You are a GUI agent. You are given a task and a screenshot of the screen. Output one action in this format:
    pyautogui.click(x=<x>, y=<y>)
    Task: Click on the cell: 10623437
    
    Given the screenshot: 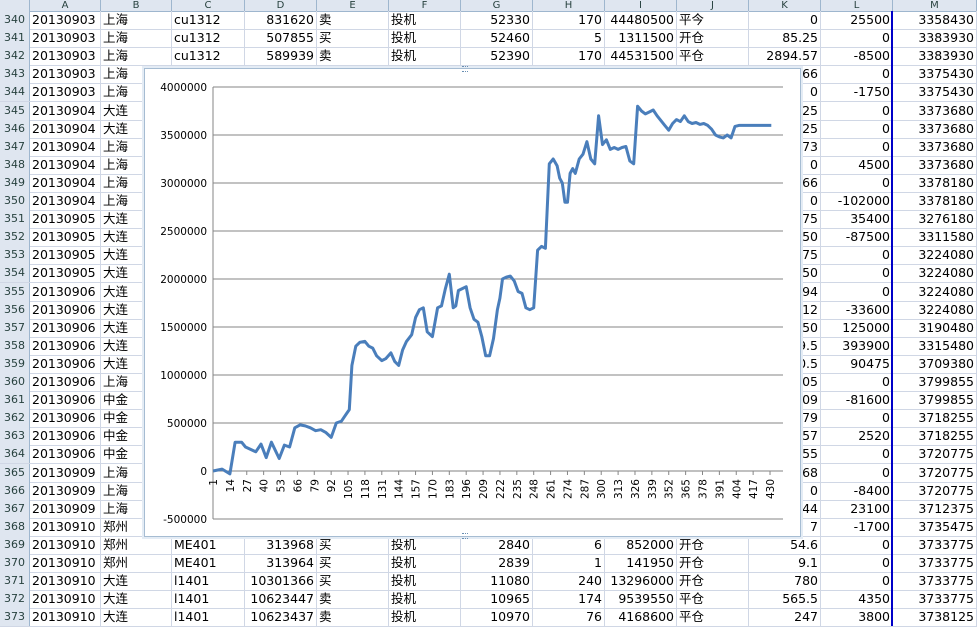 What is the action you would take?
    pyautogui.click(x=281, y=617)
    